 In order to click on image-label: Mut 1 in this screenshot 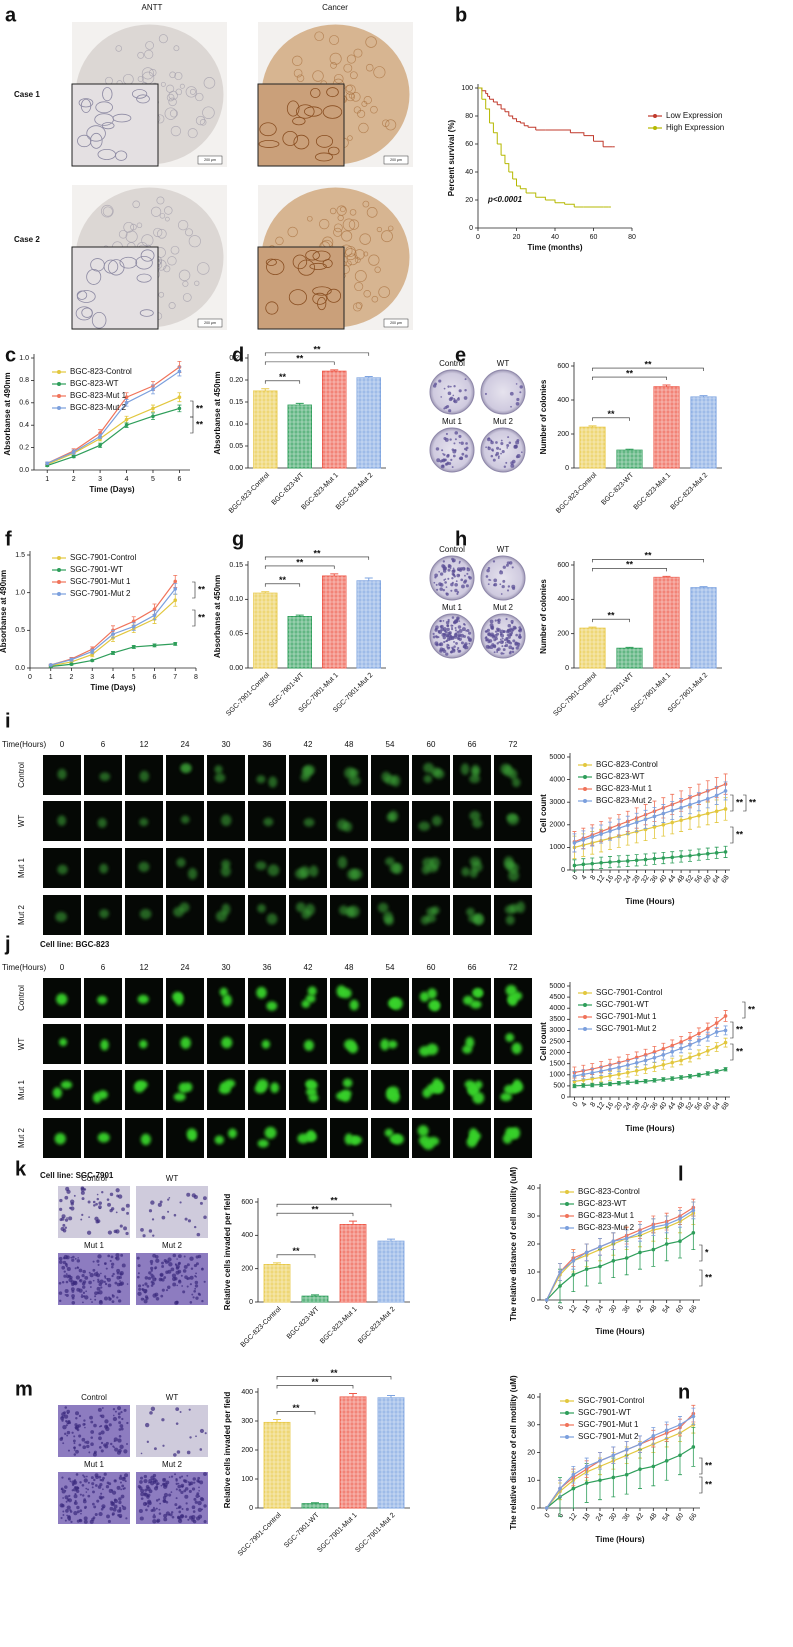, I will do `click(94, 1245)`.